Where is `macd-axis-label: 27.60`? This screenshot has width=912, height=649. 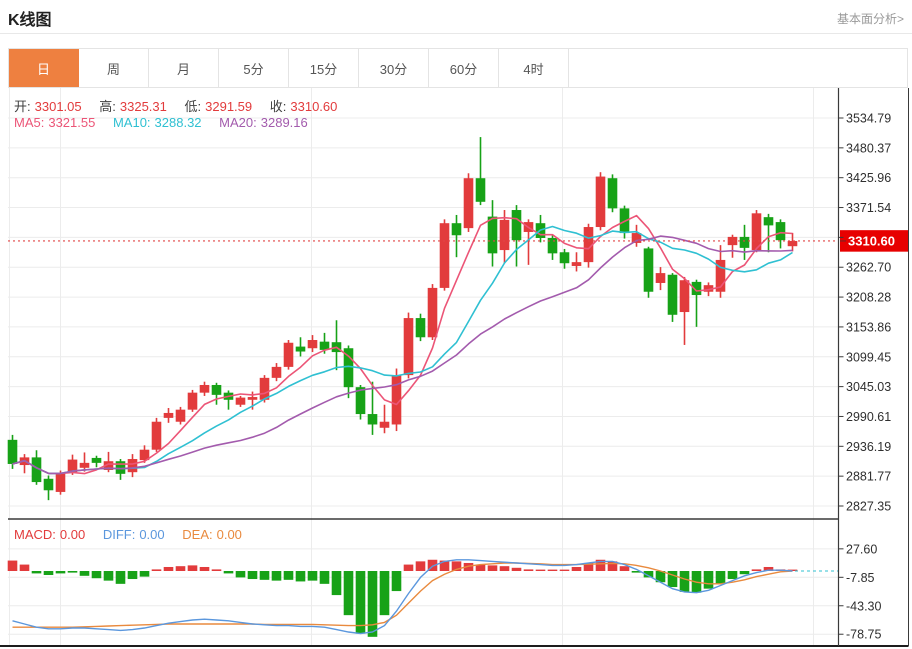 macd-axis-label: 27.60 is located at coordinates (861, 549).